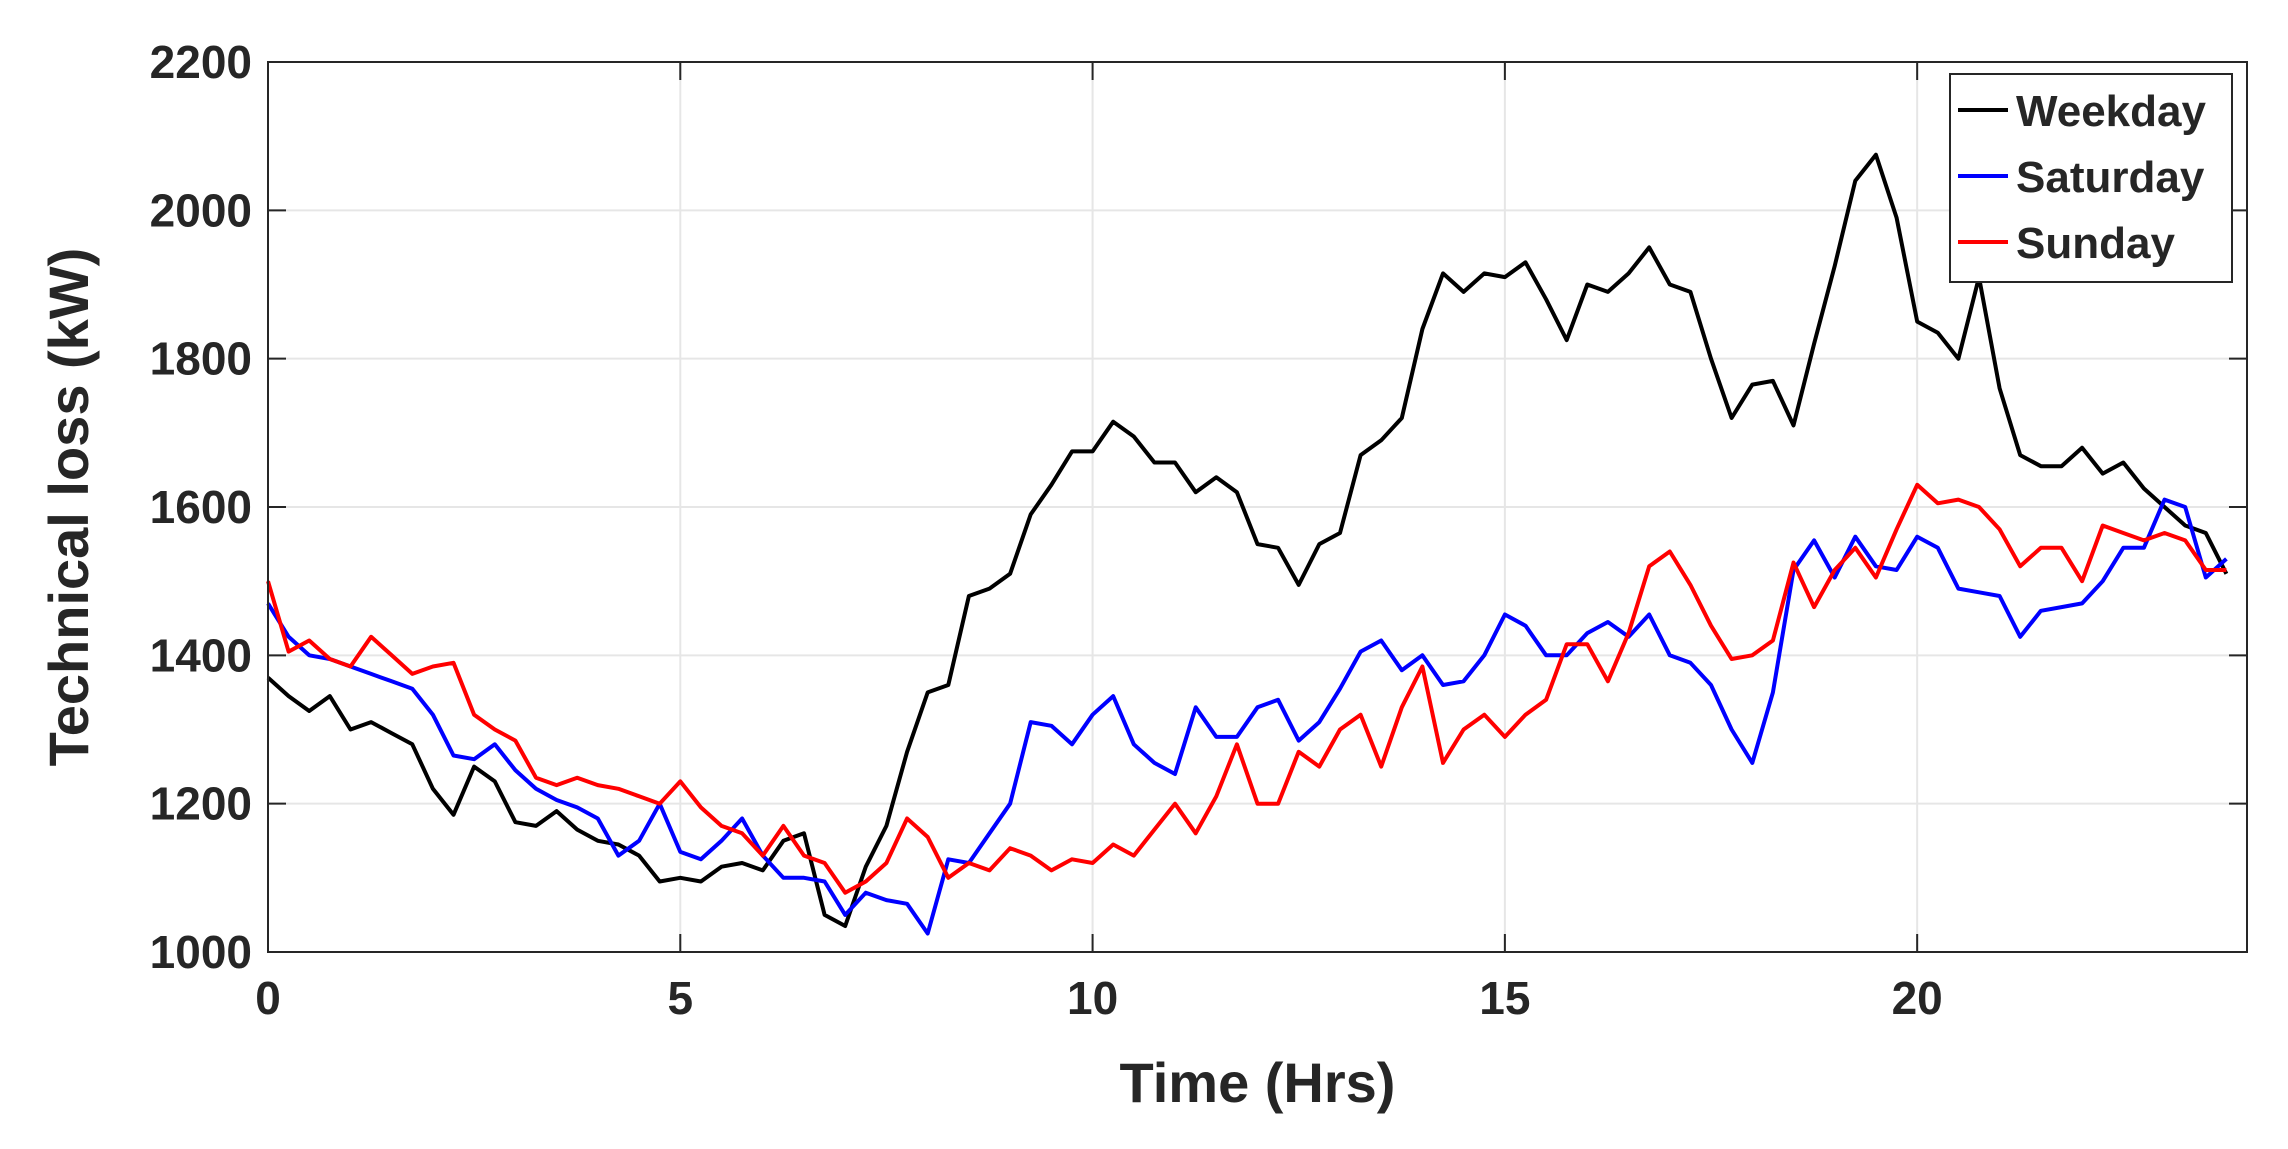 The image size is (2288, 1149). What do you see at coordinates (68, 507) in the screenshot?
I see `y-axis-label: Technical loss (kW)` at bounding box center [68, 507].